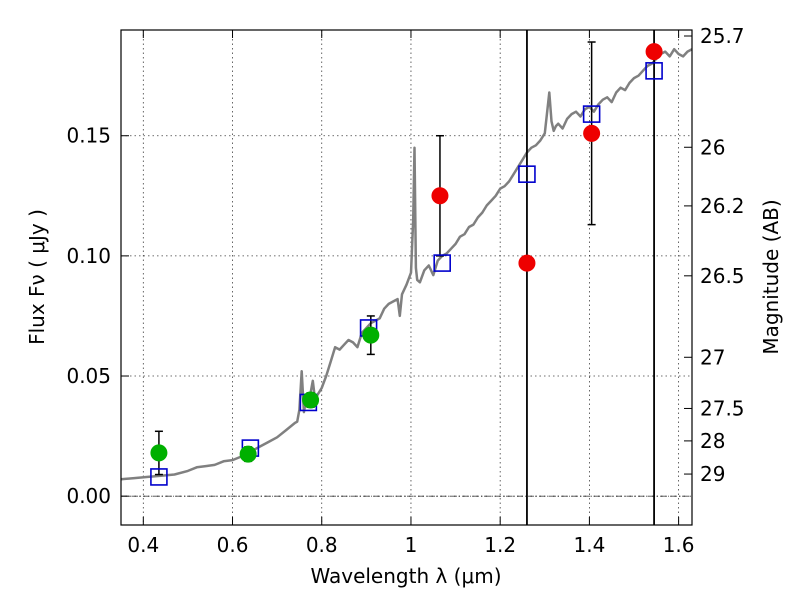 The image size is (800, 600). What do you see at coordinates (88, 496) in the screenshot?
I see `y-tick-label: 0.00` at bounding box center [88, 496].